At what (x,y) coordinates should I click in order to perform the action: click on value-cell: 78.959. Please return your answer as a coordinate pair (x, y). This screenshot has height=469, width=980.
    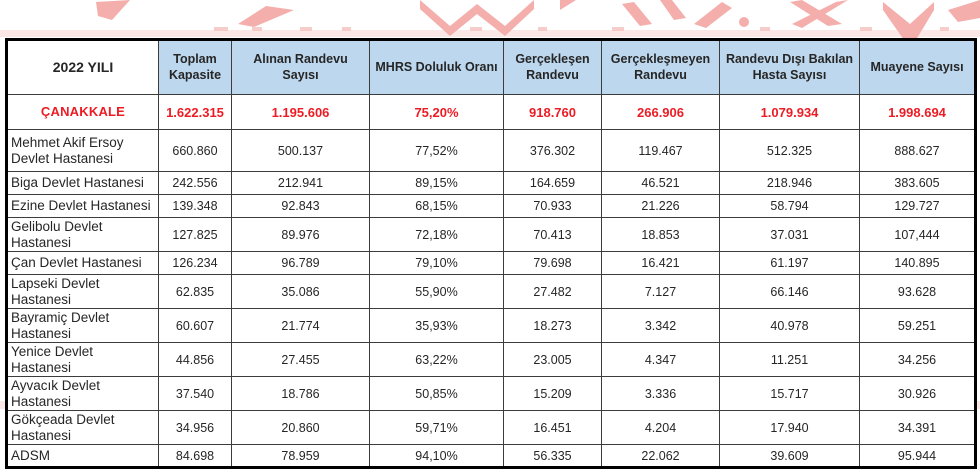
    Looking at the image, I should click on (300, 456).